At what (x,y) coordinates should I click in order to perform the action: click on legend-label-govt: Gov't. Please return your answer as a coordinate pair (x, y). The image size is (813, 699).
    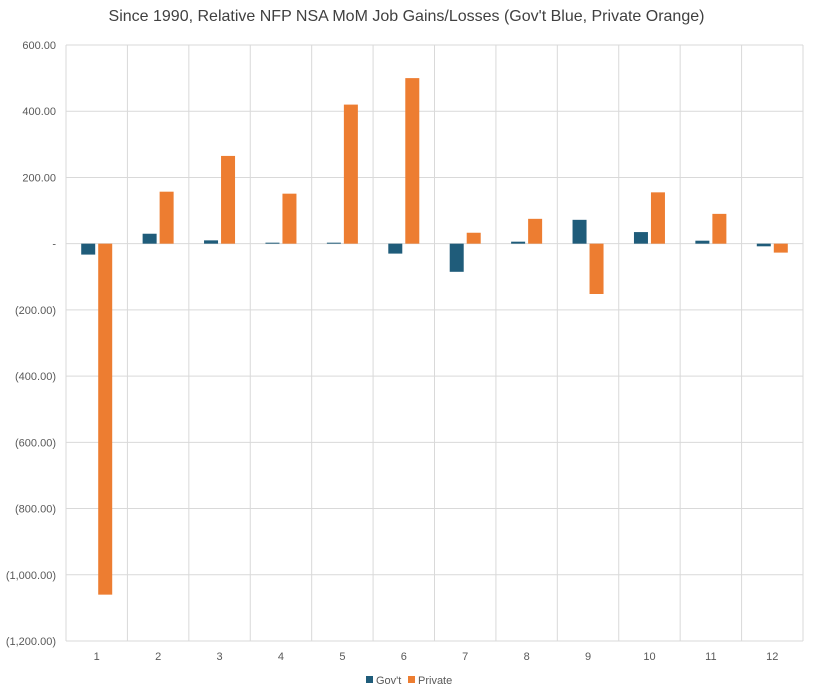
    Looking at the image, I should click on (388, 681).